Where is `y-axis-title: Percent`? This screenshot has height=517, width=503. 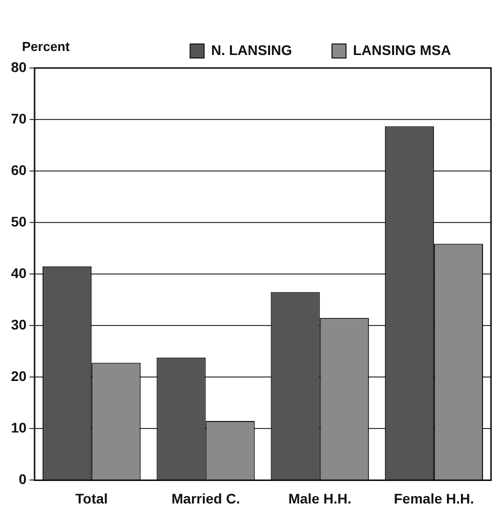
y-axis-title: Percent is located at coordinates (46, 46).